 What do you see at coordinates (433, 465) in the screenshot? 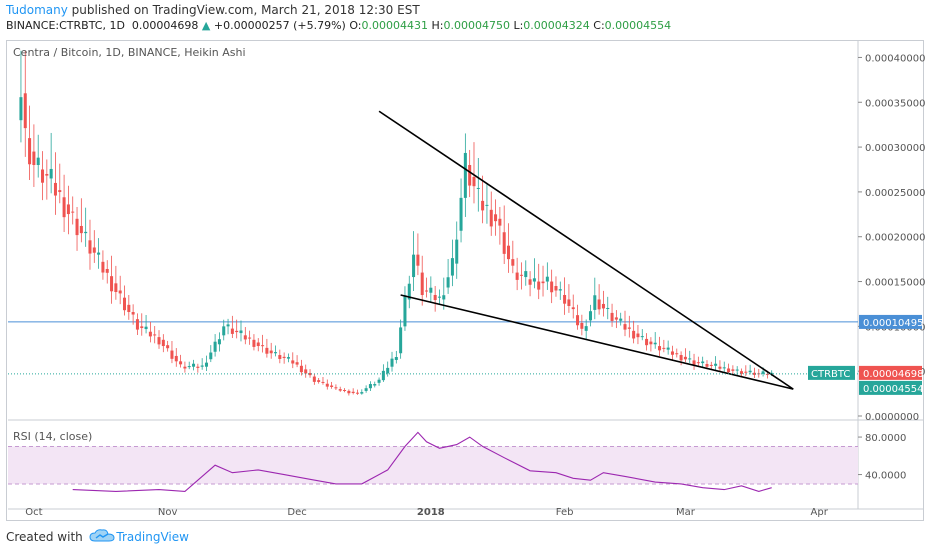
I see `rsi-band` at bounding box center [433, 465].